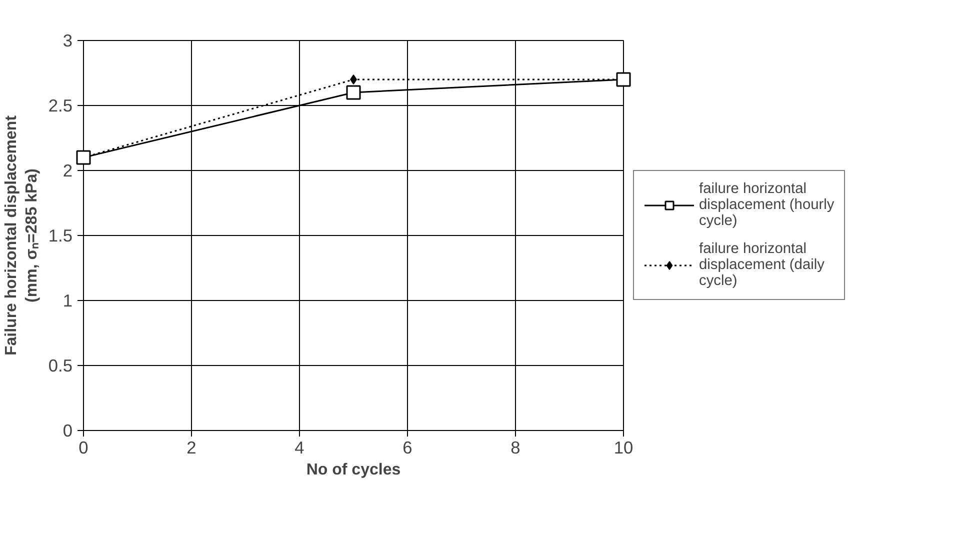 The height and width of the screenshot is (560, 977). What do you see at coordinates (67, 170) in the screenshot?
I see `y-tick-label: 2` at bounding box center [67, 170].